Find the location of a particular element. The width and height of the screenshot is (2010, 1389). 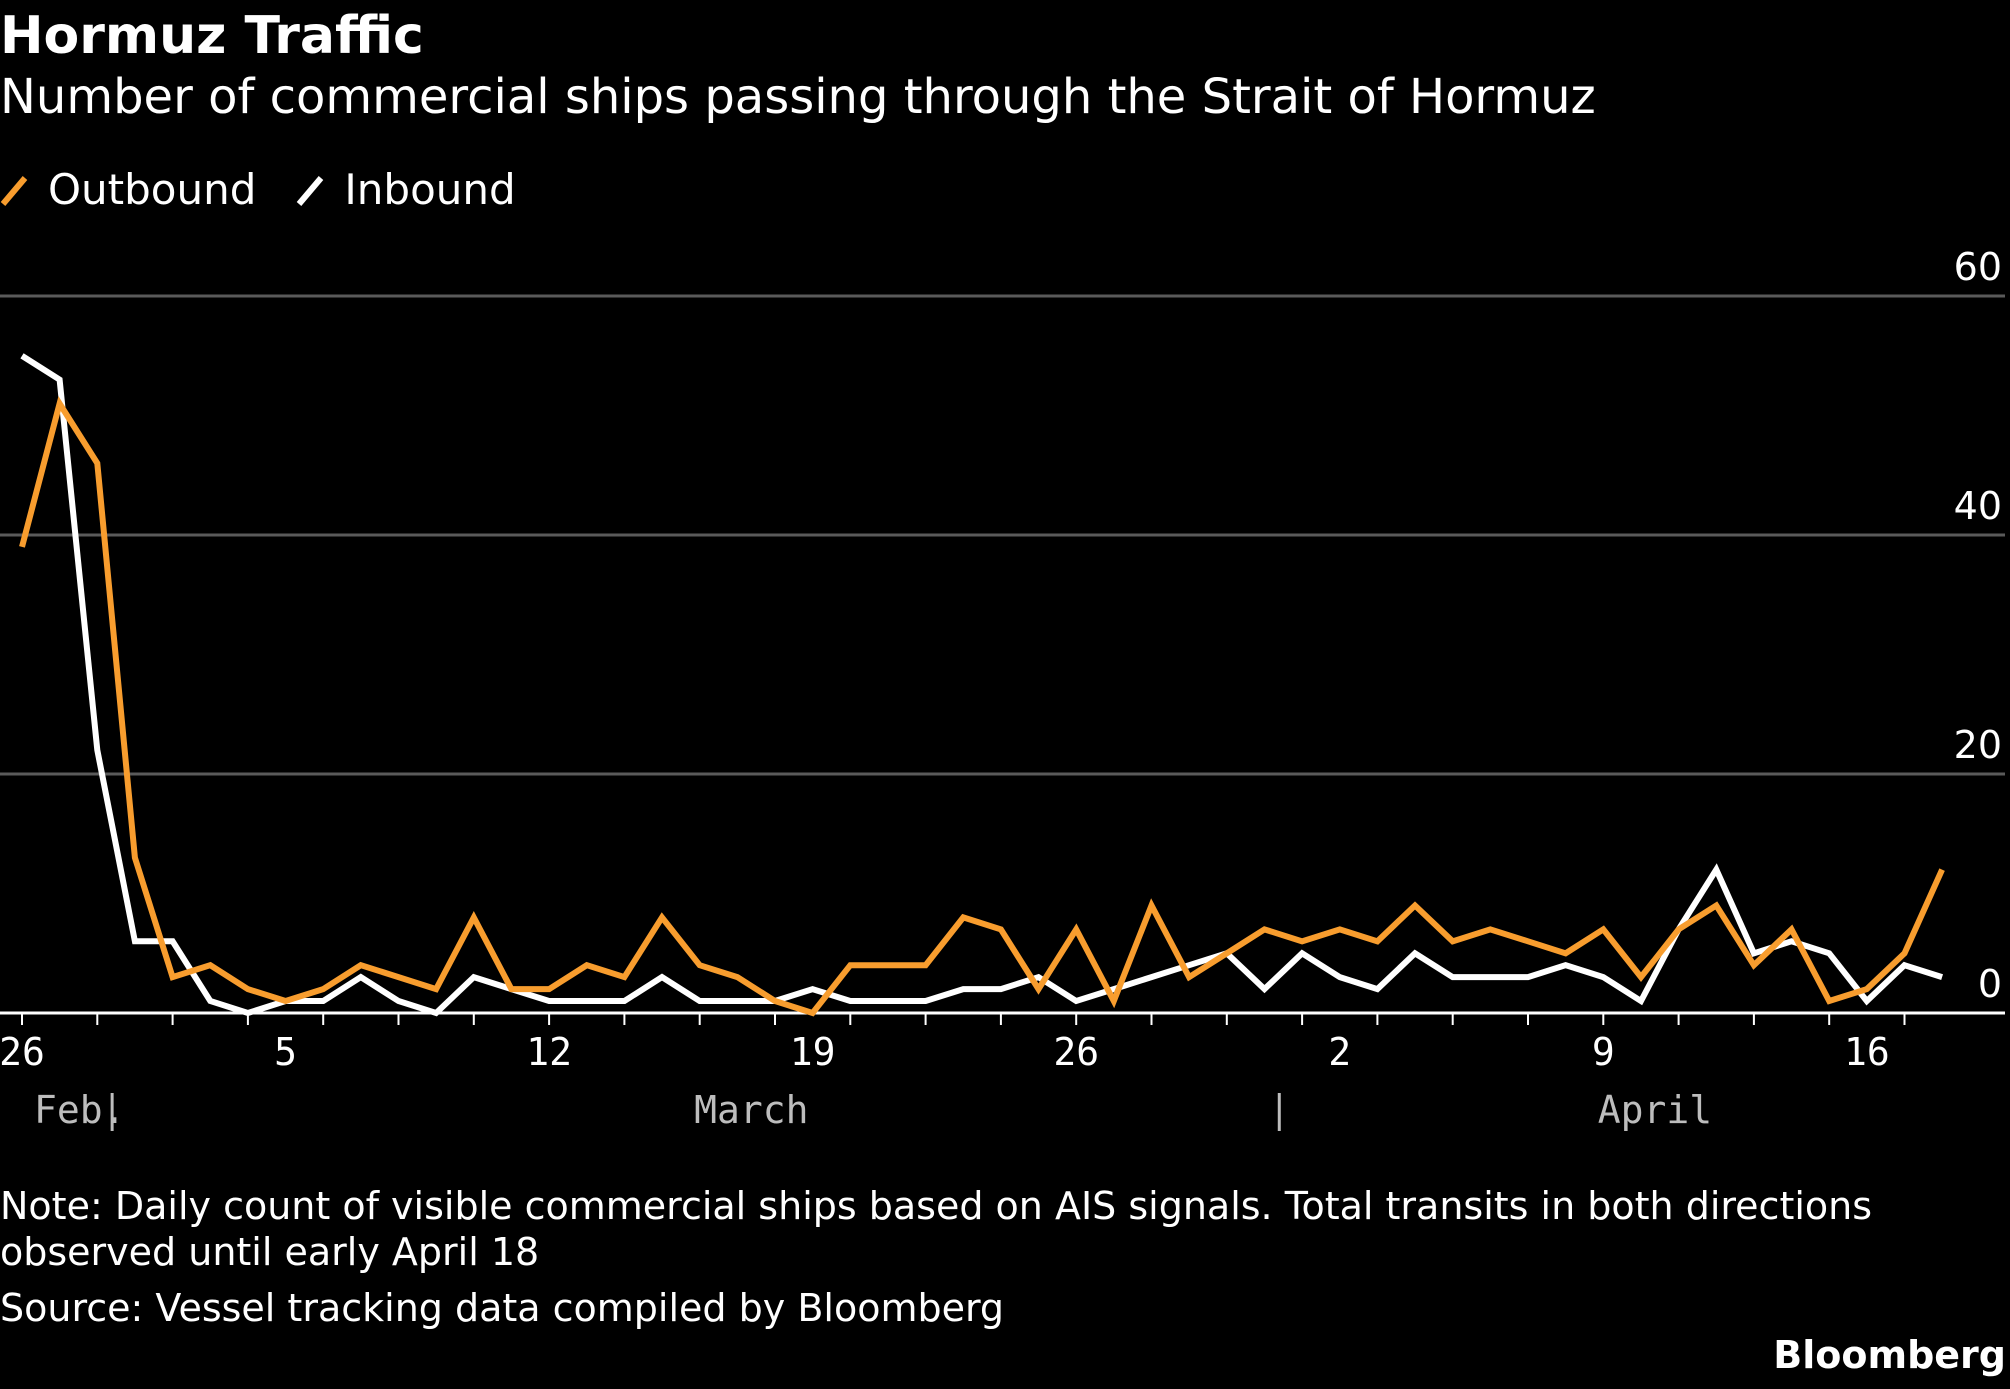

y-tick-label-60: 60 is located at coordinates (1978, 267).